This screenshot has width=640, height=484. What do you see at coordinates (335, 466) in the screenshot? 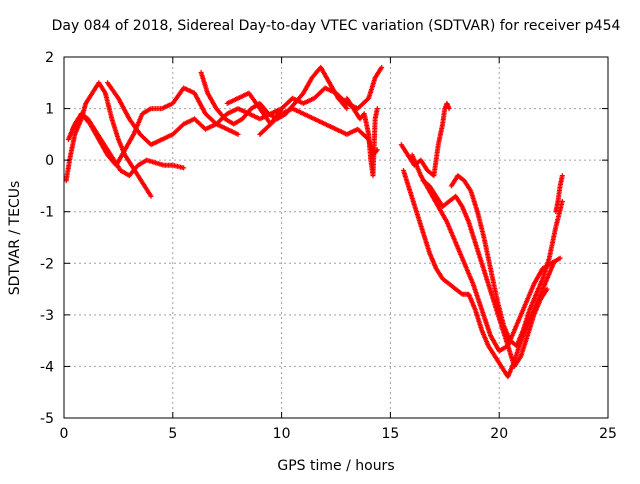
I see `x-axis-label: GPS time / hours` at bounding box center [335, 466].